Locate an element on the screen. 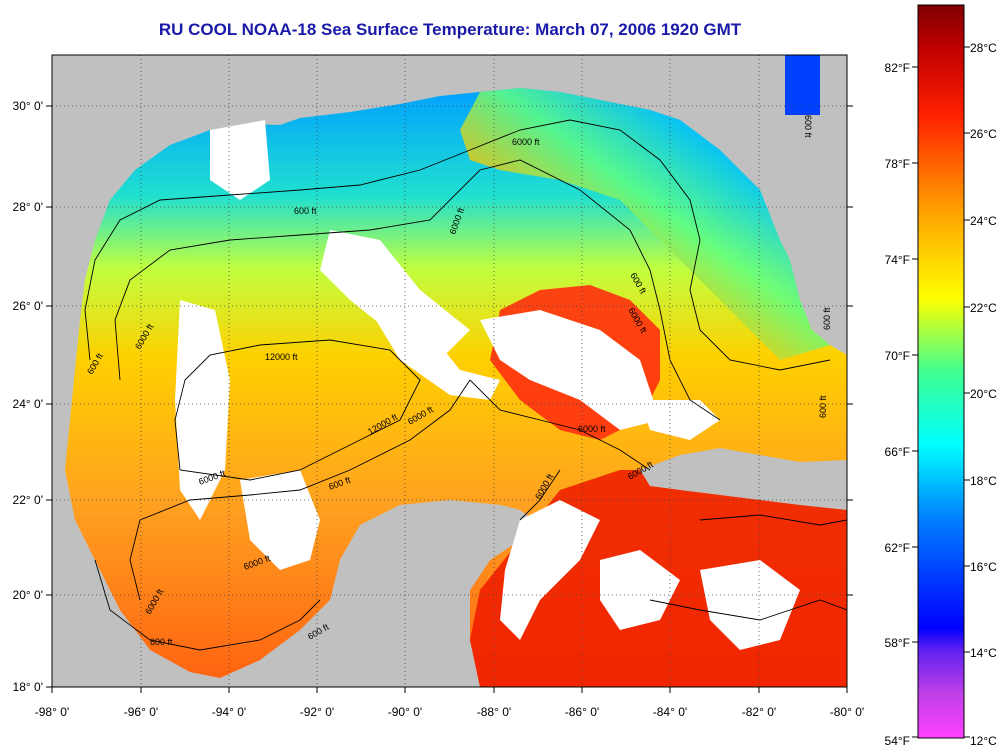  f-label: 58°F is located at coordinates (897, 643).